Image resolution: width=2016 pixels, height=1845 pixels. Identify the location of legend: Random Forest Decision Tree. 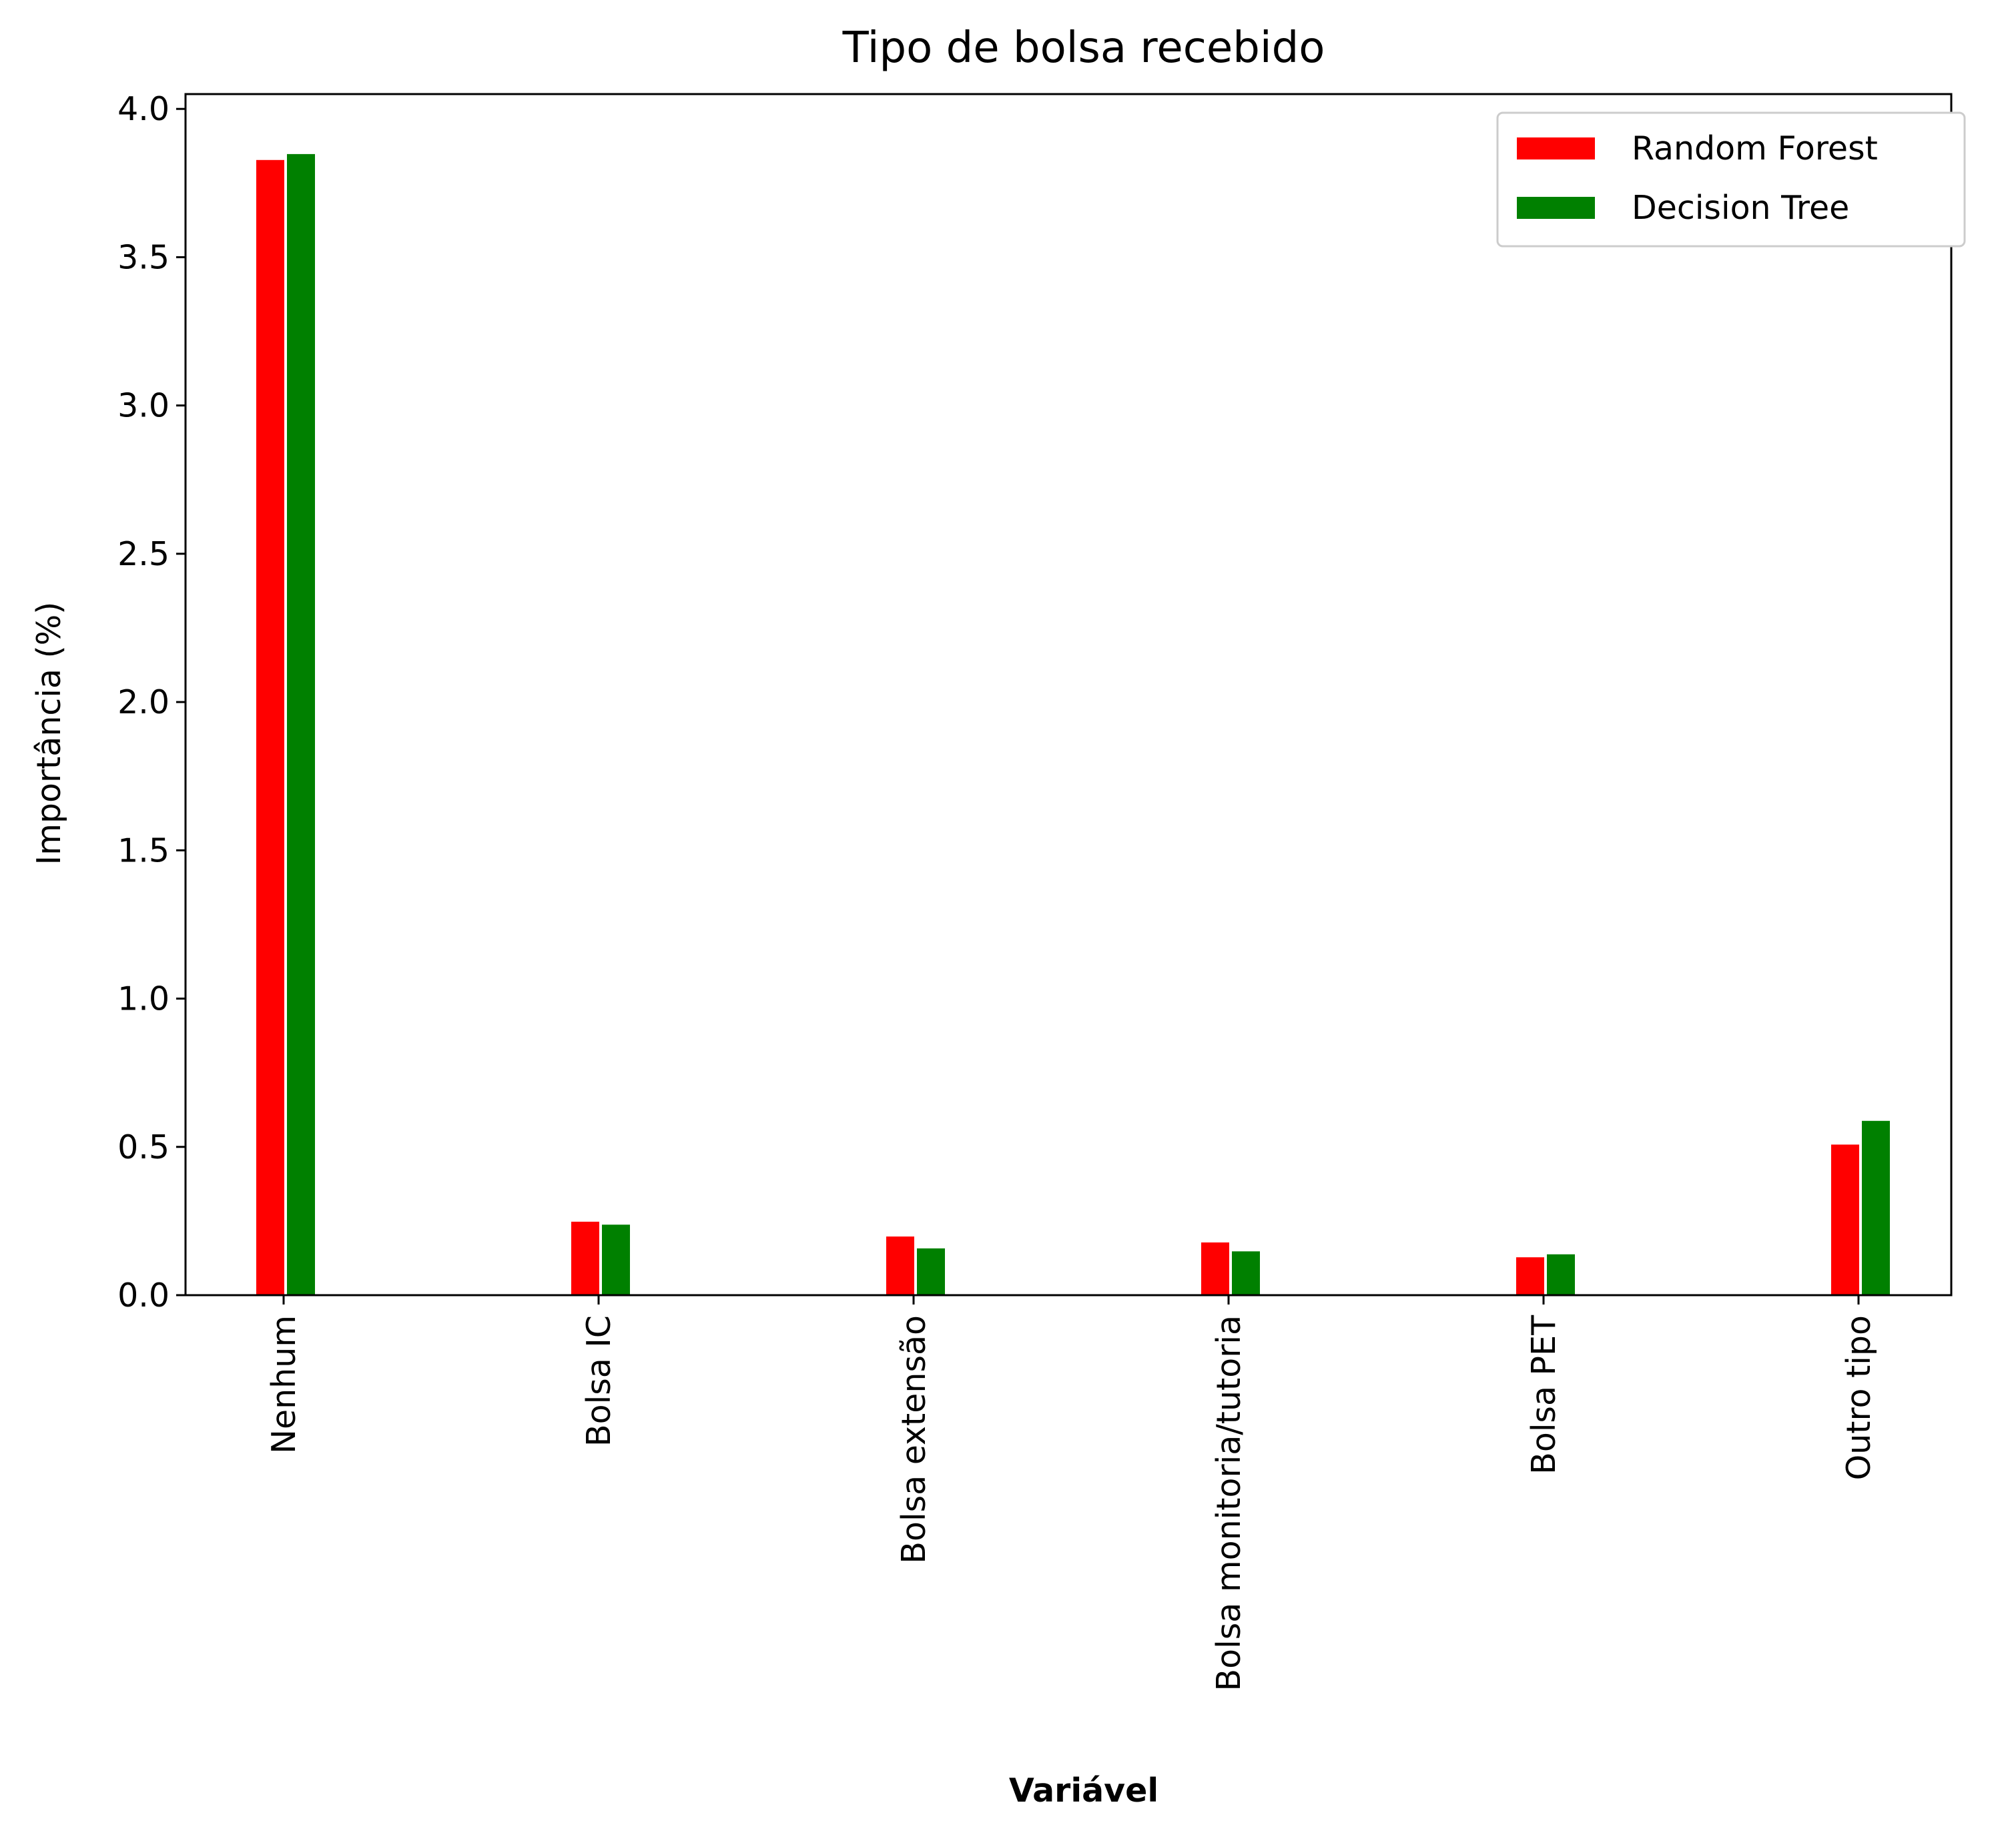
(1731, 180).